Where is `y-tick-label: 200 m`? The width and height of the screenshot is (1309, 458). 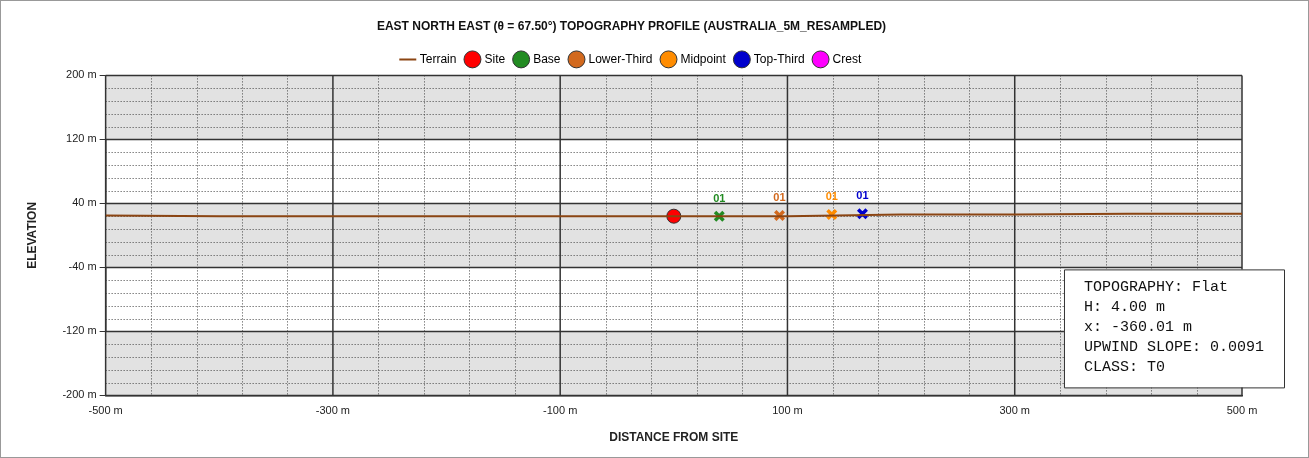 y-tick-label: 200 m is located at coordinates (81, 74).